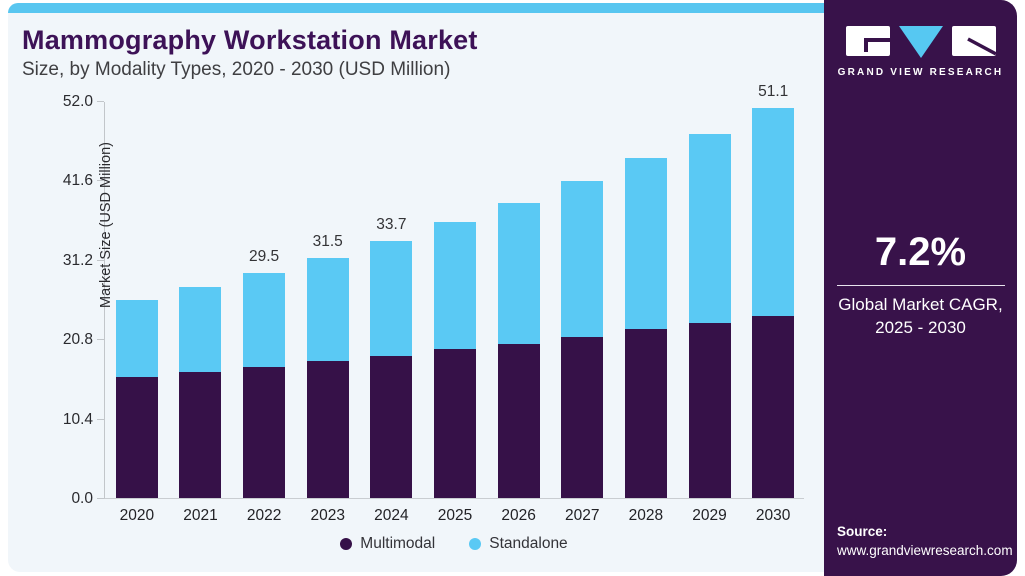  Describe the element at coordinates (327, 309) in the screenshot. I see `bar-segment-standalone-2023` at that location.